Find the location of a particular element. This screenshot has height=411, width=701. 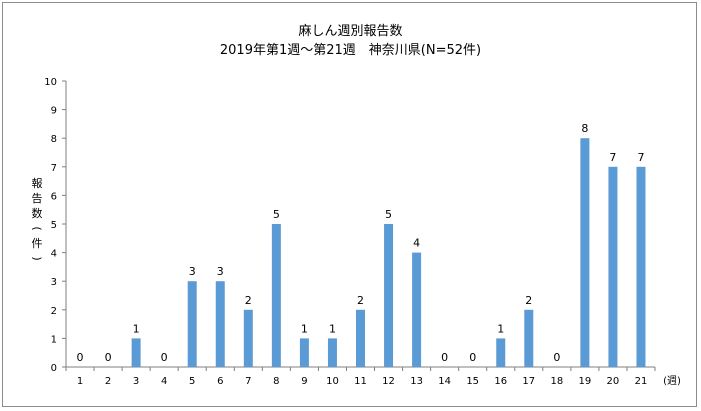

x-tick-label: 13 is located at coordinates (416, 381).